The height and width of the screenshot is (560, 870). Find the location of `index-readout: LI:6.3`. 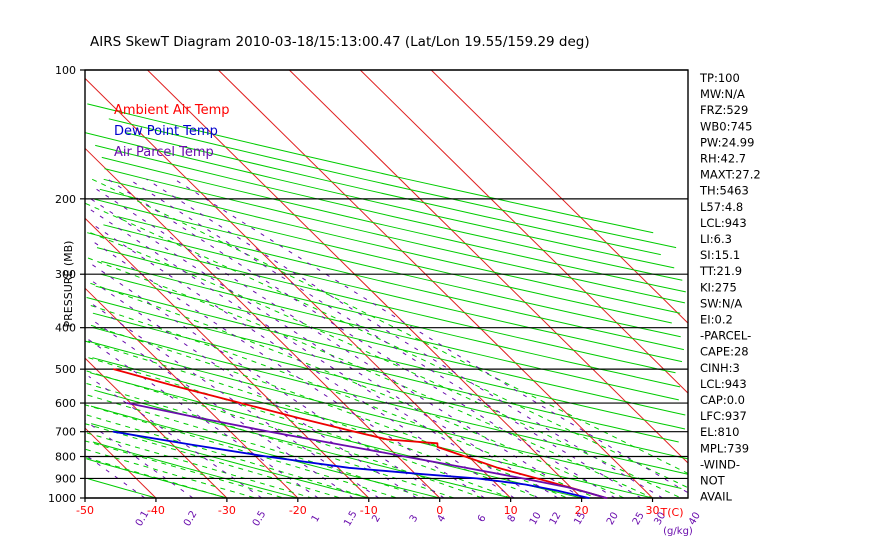

index-readout: LI:6.3 is located at coordinates (716, 239).